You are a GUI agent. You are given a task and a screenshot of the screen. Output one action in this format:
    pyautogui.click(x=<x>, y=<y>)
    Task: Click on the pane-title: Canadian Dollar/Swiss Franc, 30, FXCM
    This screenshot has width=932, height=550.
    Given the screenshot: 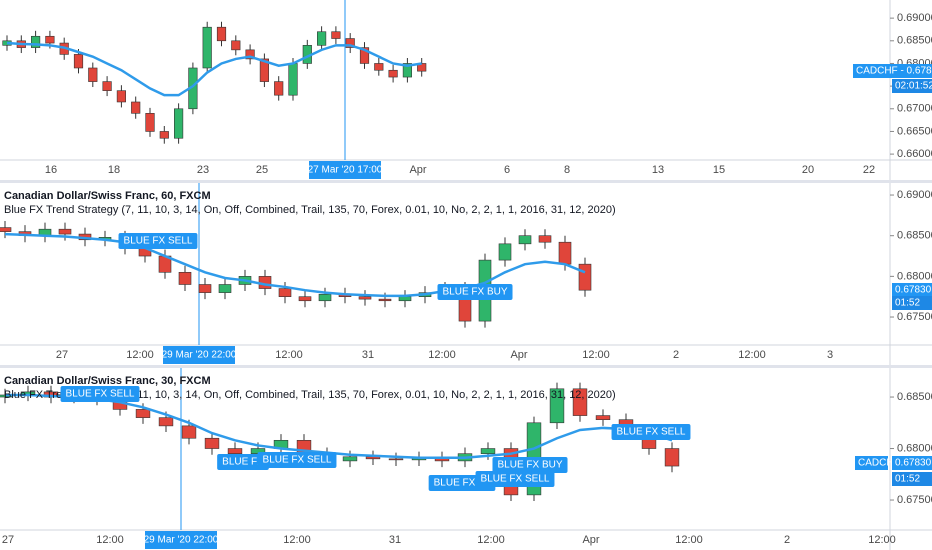 What is the action you would take?
    pyautogui.click(x=107, y=381)
    